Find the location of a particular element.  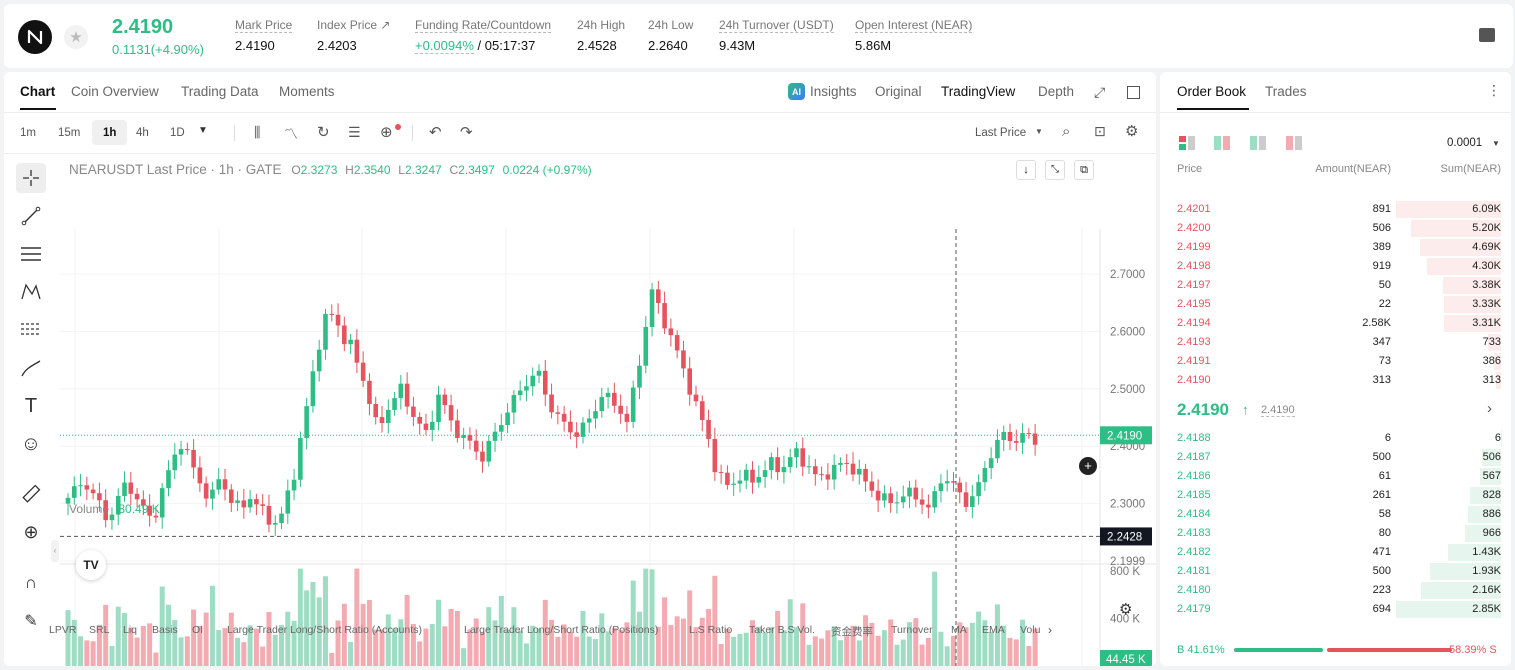

tab-chart: Chart is located at coordinates (38, 91).